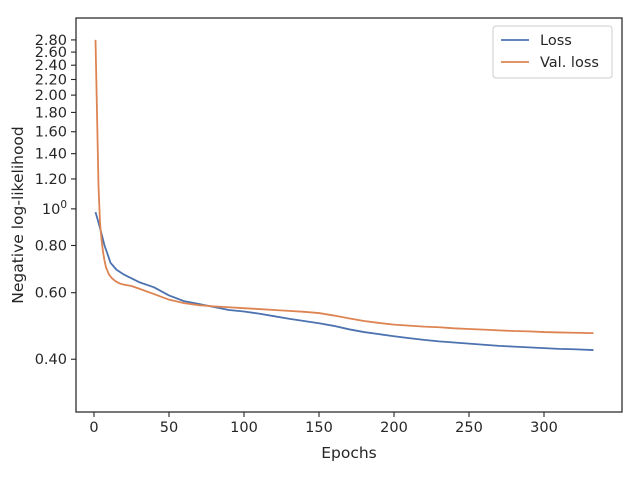 Image resolution: width=640 pixels, height=480 pixels. Describe the element at coordinates (51, 155) in the screenshot. I see `y-tick-label: 1.40` at that location.